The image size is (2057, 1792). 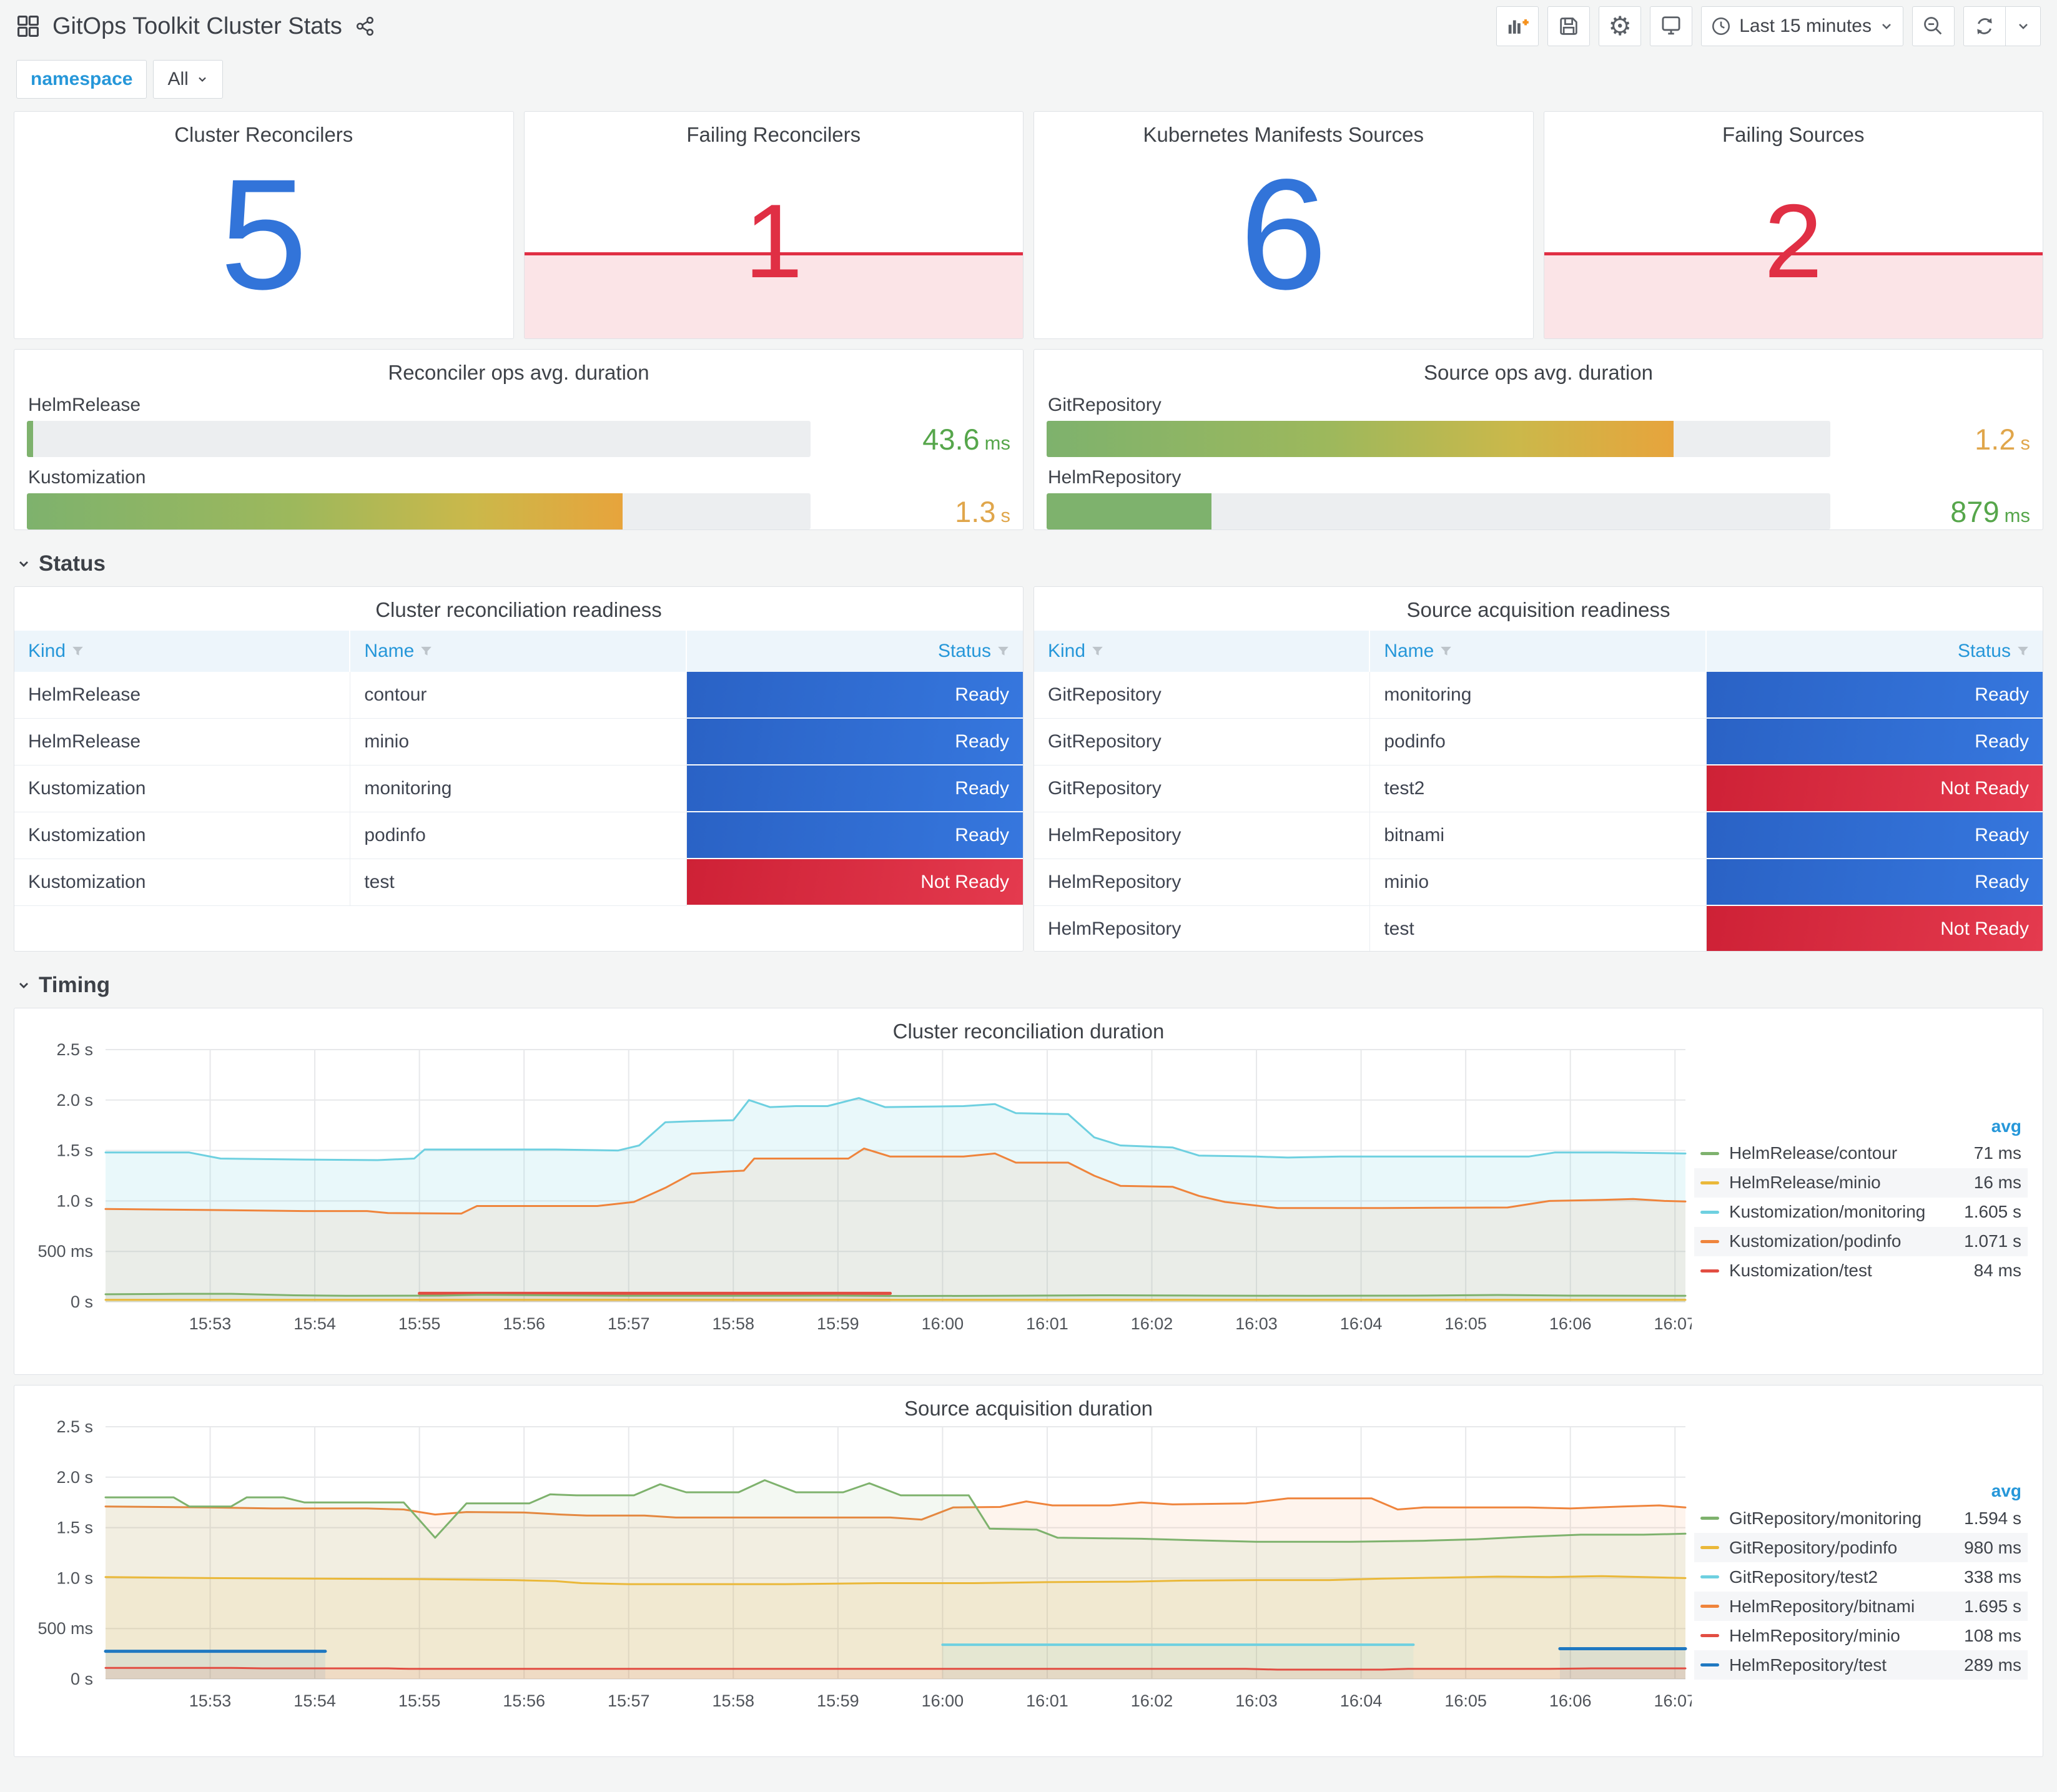 I want to click on status-cell: Not Ready, so click(x=1874, y=928).